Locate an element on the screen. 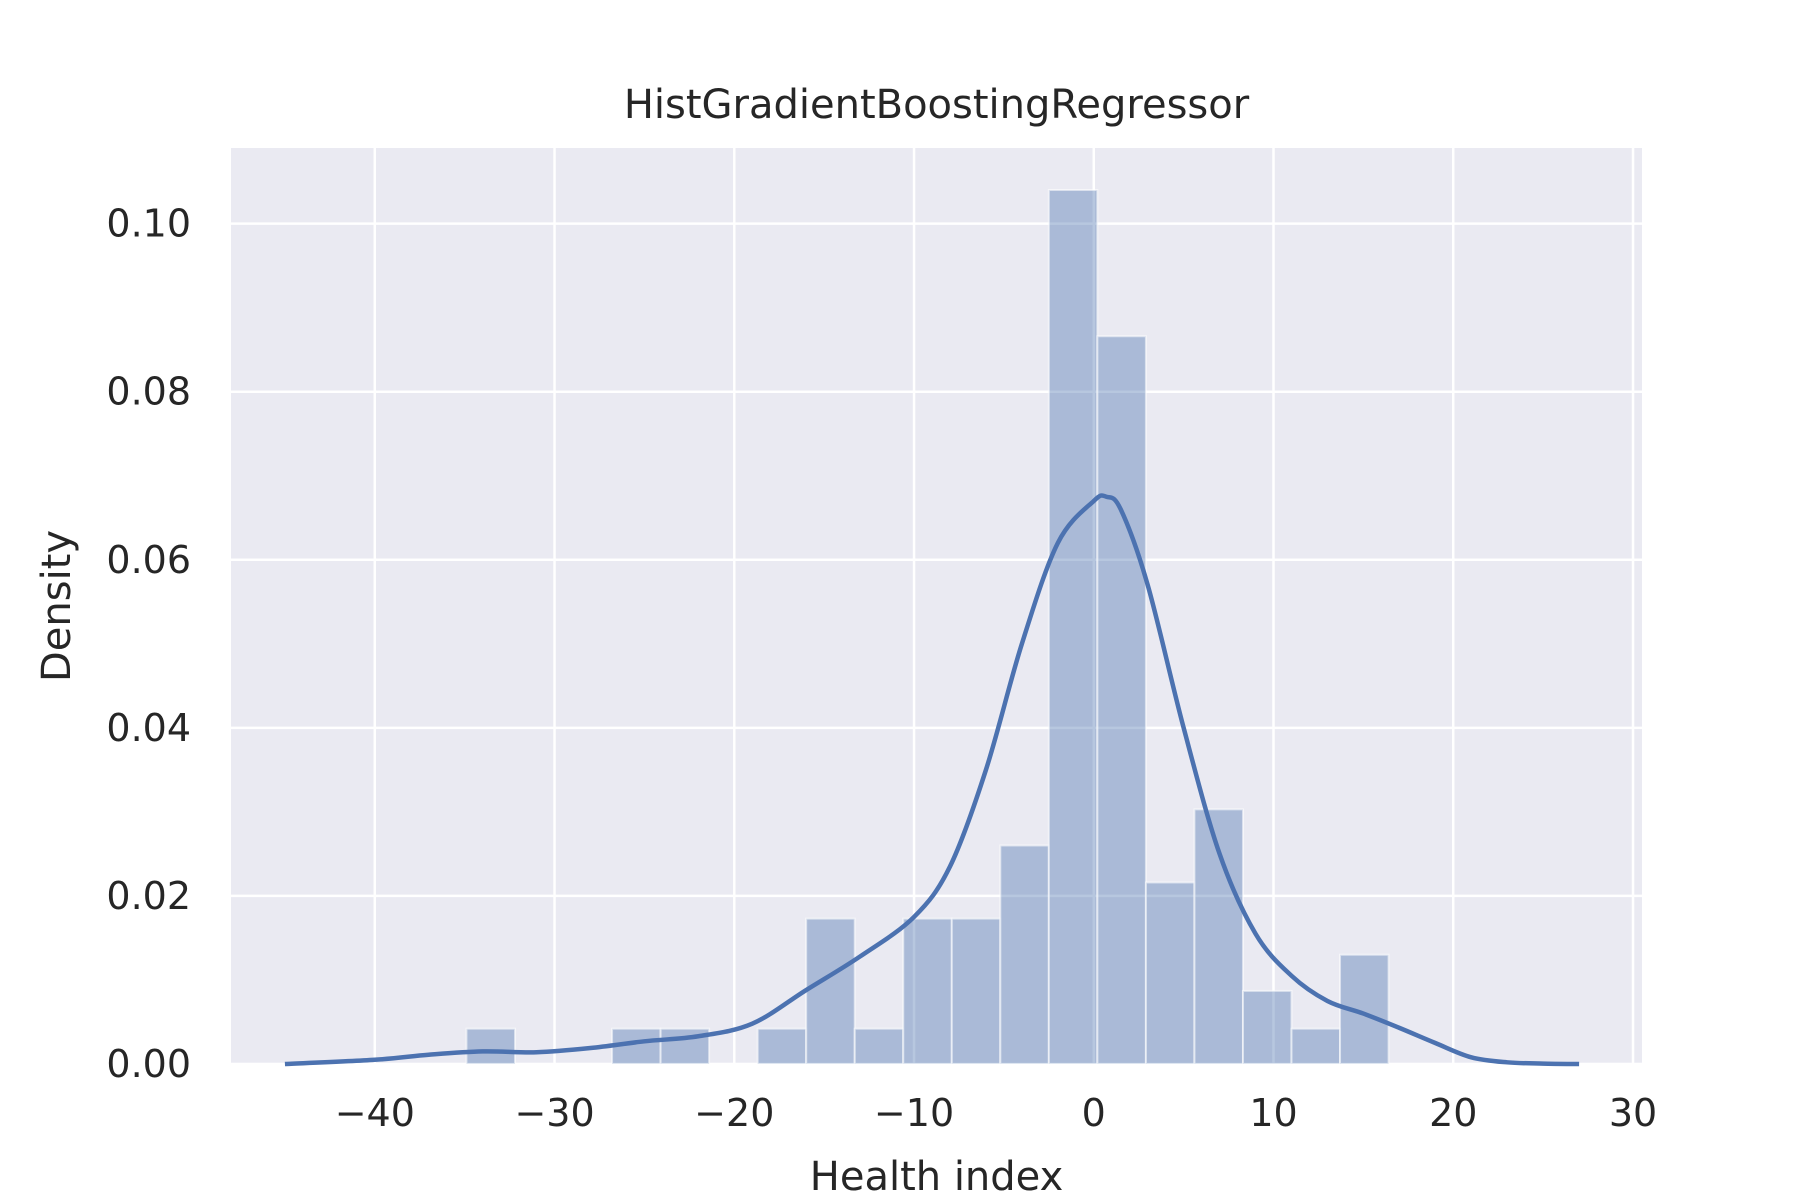  x-tick-label: −30 is located at coordinates (554, 1113).